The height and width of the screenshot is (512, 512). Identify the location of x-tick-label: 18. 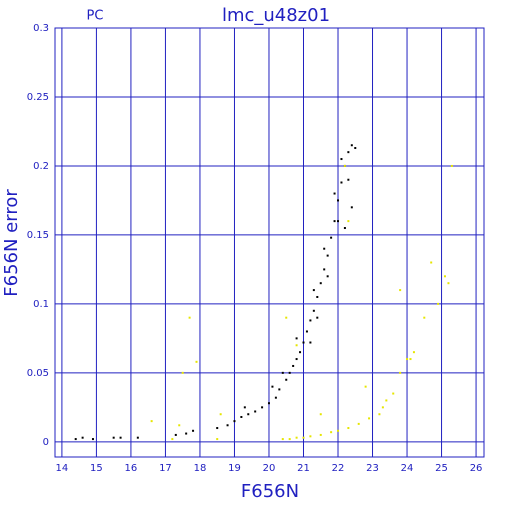
(200, 468).